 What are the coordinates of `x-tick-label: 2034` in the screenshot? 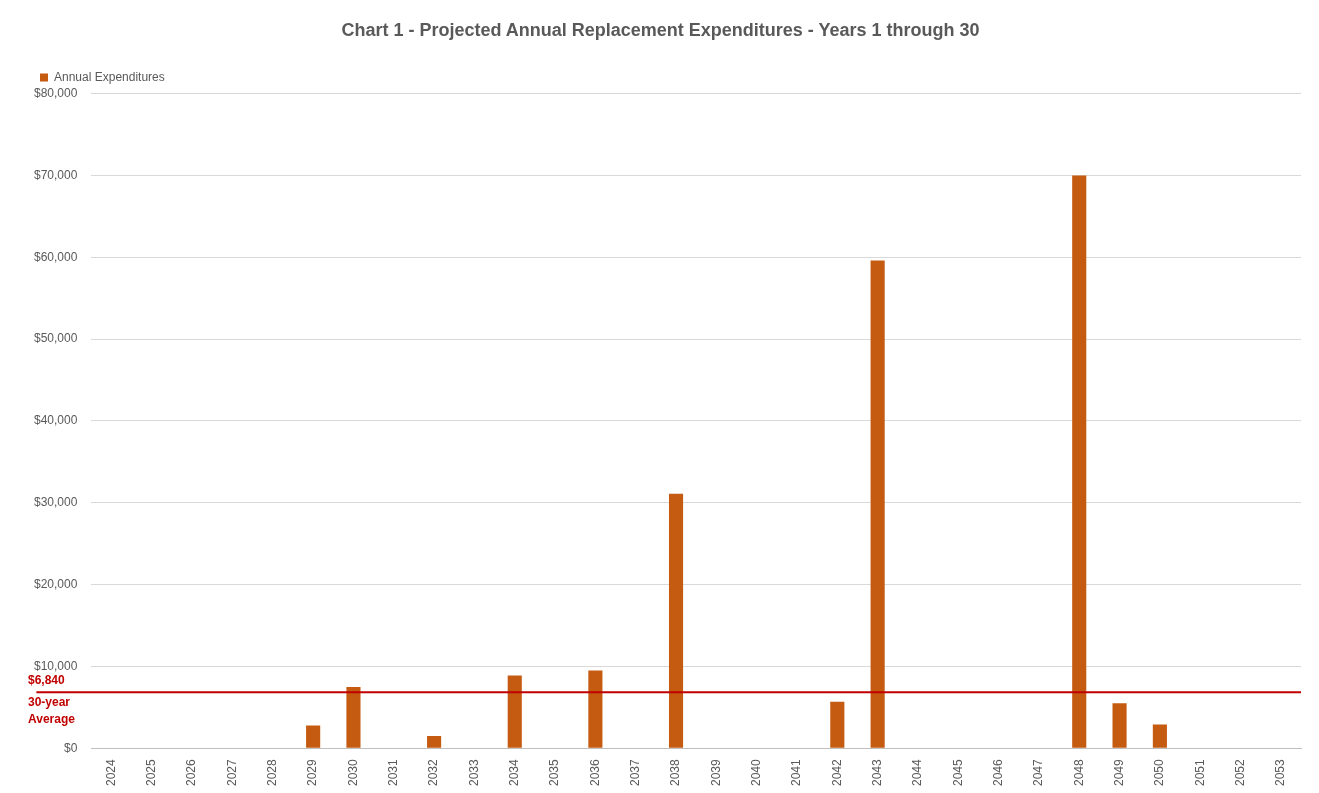 It's located at (514, 772).